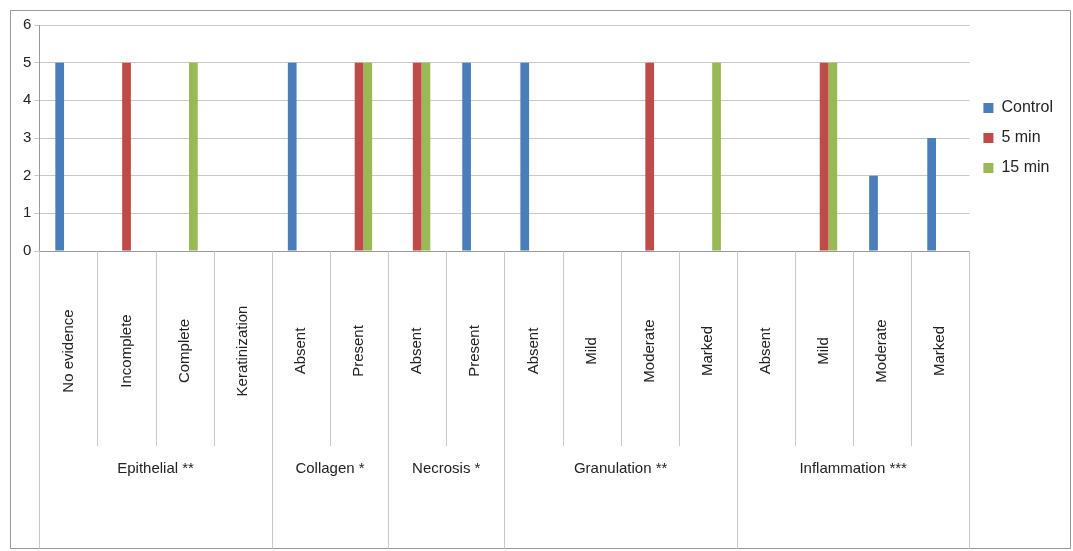 The height and width of the screenshot is (551, 1073). Describe the element at coordinates (67, 351) in the screenshot. I see `x-tick-label: No evidence` at that location.